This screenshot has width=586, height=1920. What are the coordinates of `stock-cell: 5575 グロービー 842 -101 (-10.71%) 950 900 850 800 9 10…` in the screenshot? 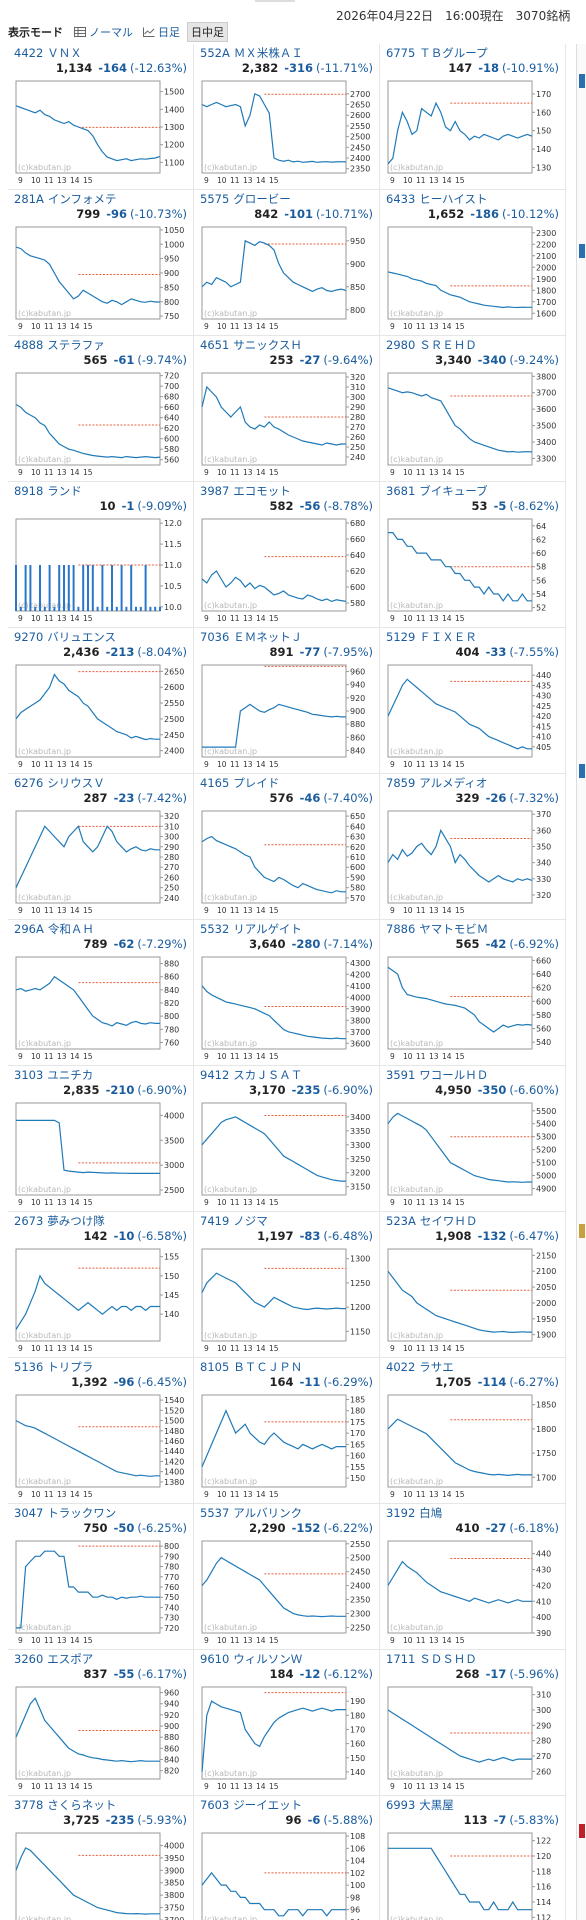 It's located at (287, 263).